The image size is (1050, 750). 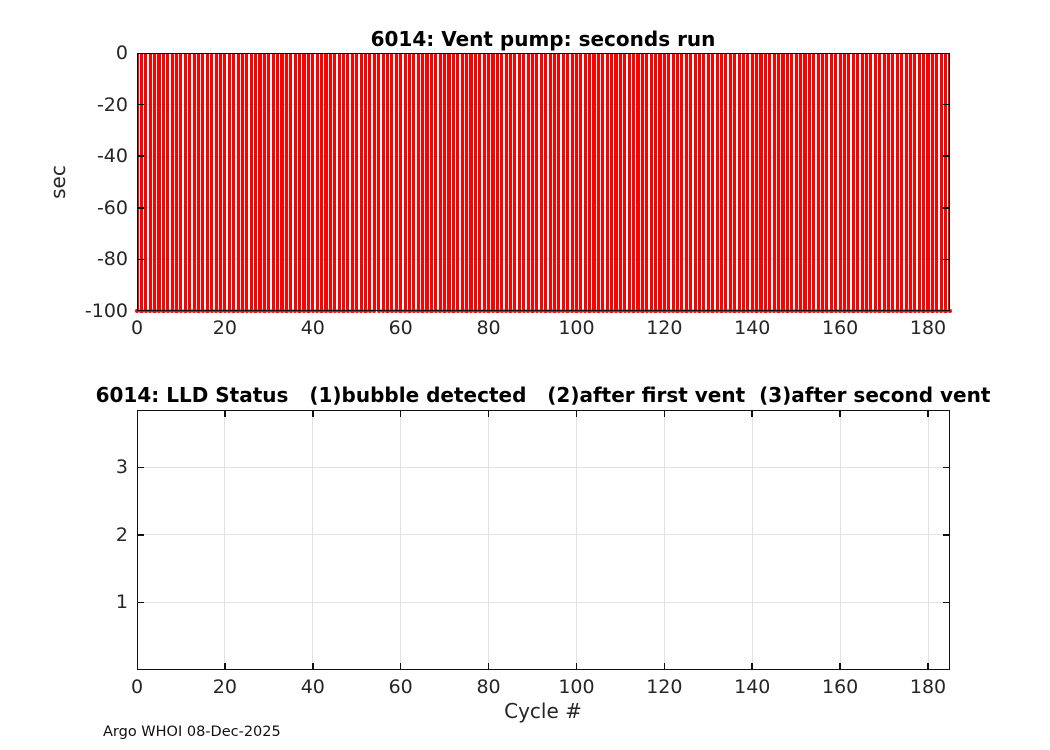 I want to click on x-tick-label: 0, so click(x=137, y=687).